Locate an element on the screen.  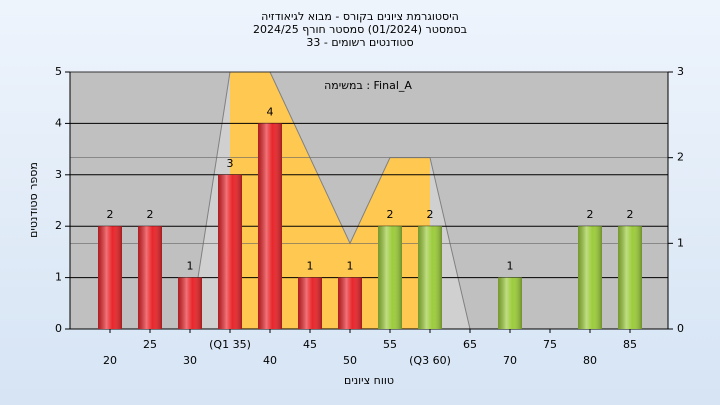
y-tick-label: 1 is located at coordinates (58, 277).